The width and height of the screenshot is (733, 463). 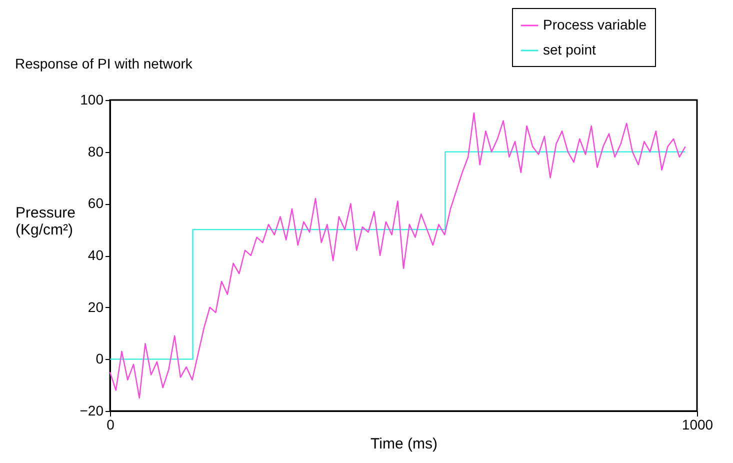 What do you see at coordinates (92, 100) in the screenshot?
I see `y-tick-label: 100` at bounding box center [92, 100].